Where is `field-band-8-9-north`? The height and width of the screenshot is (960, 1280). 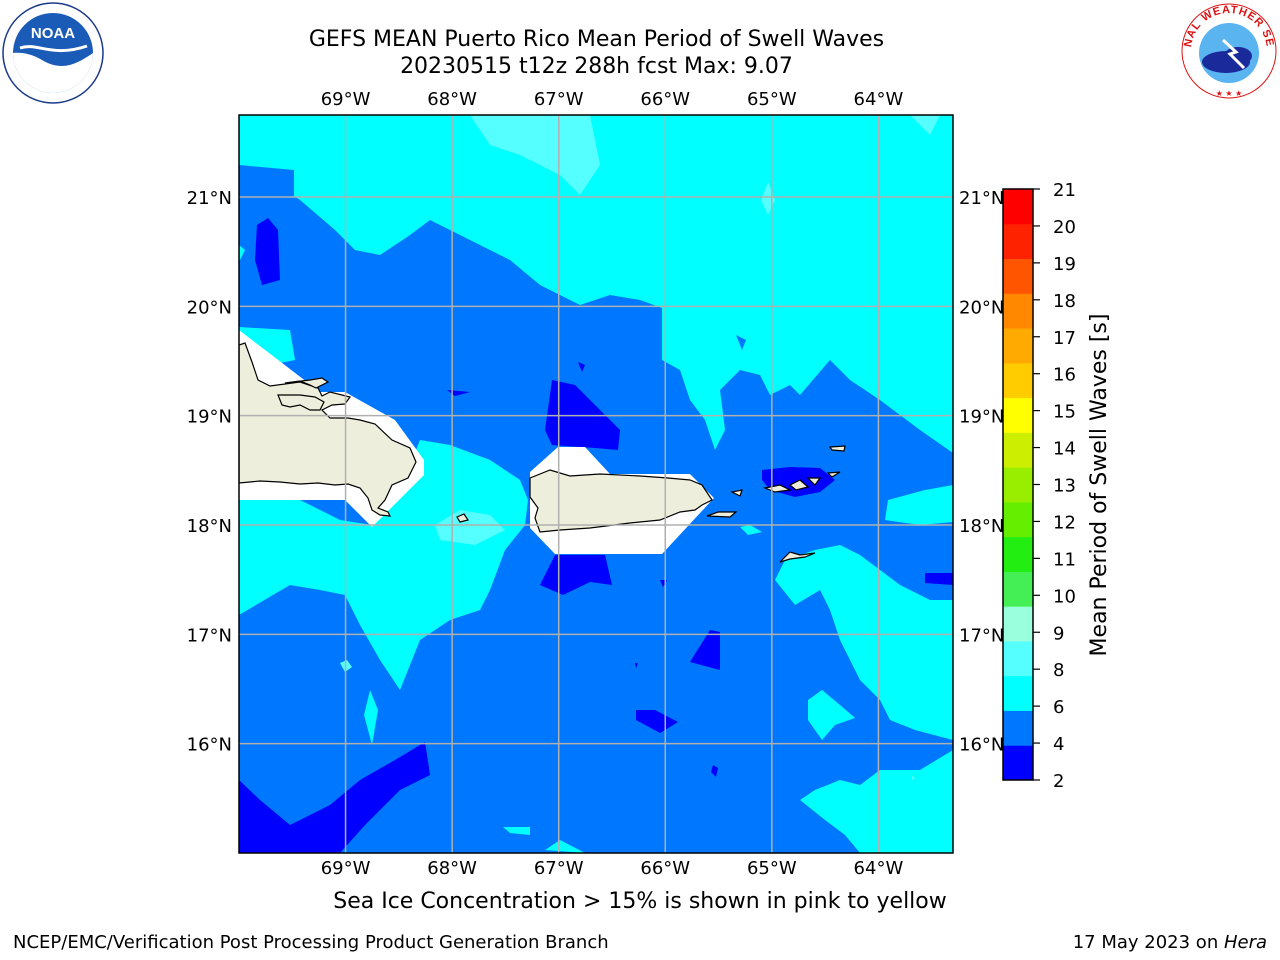 field-band-8-9-north is located at coordinates (535, 155).